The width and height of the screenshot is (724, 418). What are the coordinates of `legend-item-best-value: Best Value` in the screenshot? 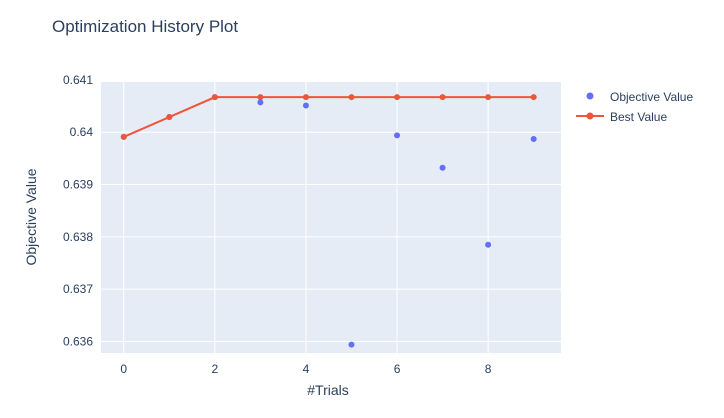 It's located at (621, 117).